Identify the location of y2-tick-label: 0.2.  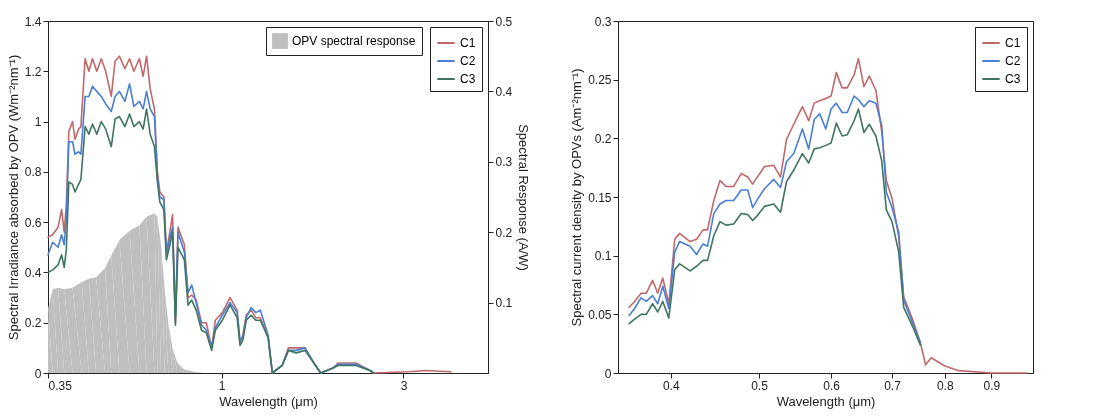
(504, 232).